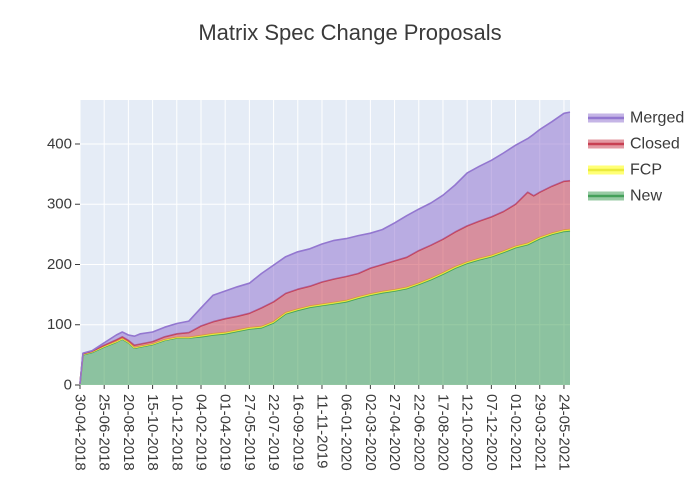 This screenshot has height=500, width=700. I want to click on legend-item-fcp: FCP, so click(625, 170).